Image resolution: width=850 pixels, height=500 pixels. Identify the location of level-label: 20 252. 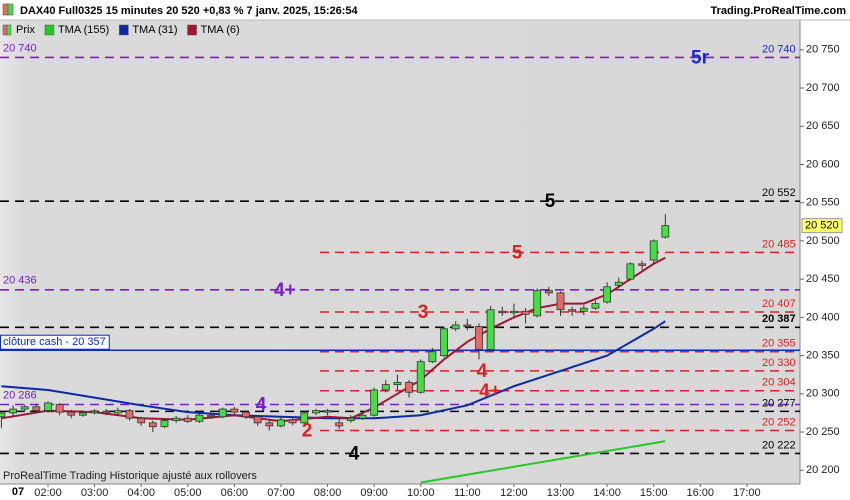
(779, 422).